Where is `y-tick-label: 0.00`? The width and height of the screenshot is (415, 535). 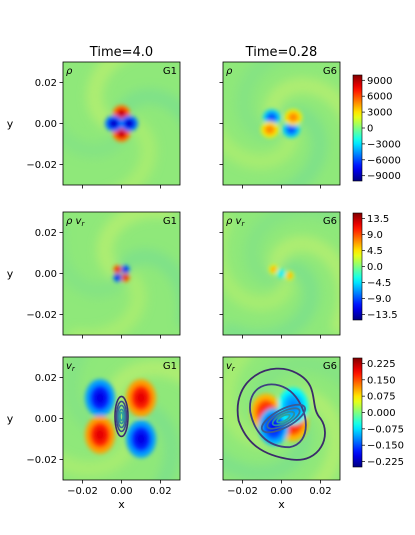
y-tick-label: 0.00 is located at coordinates (46, 124).